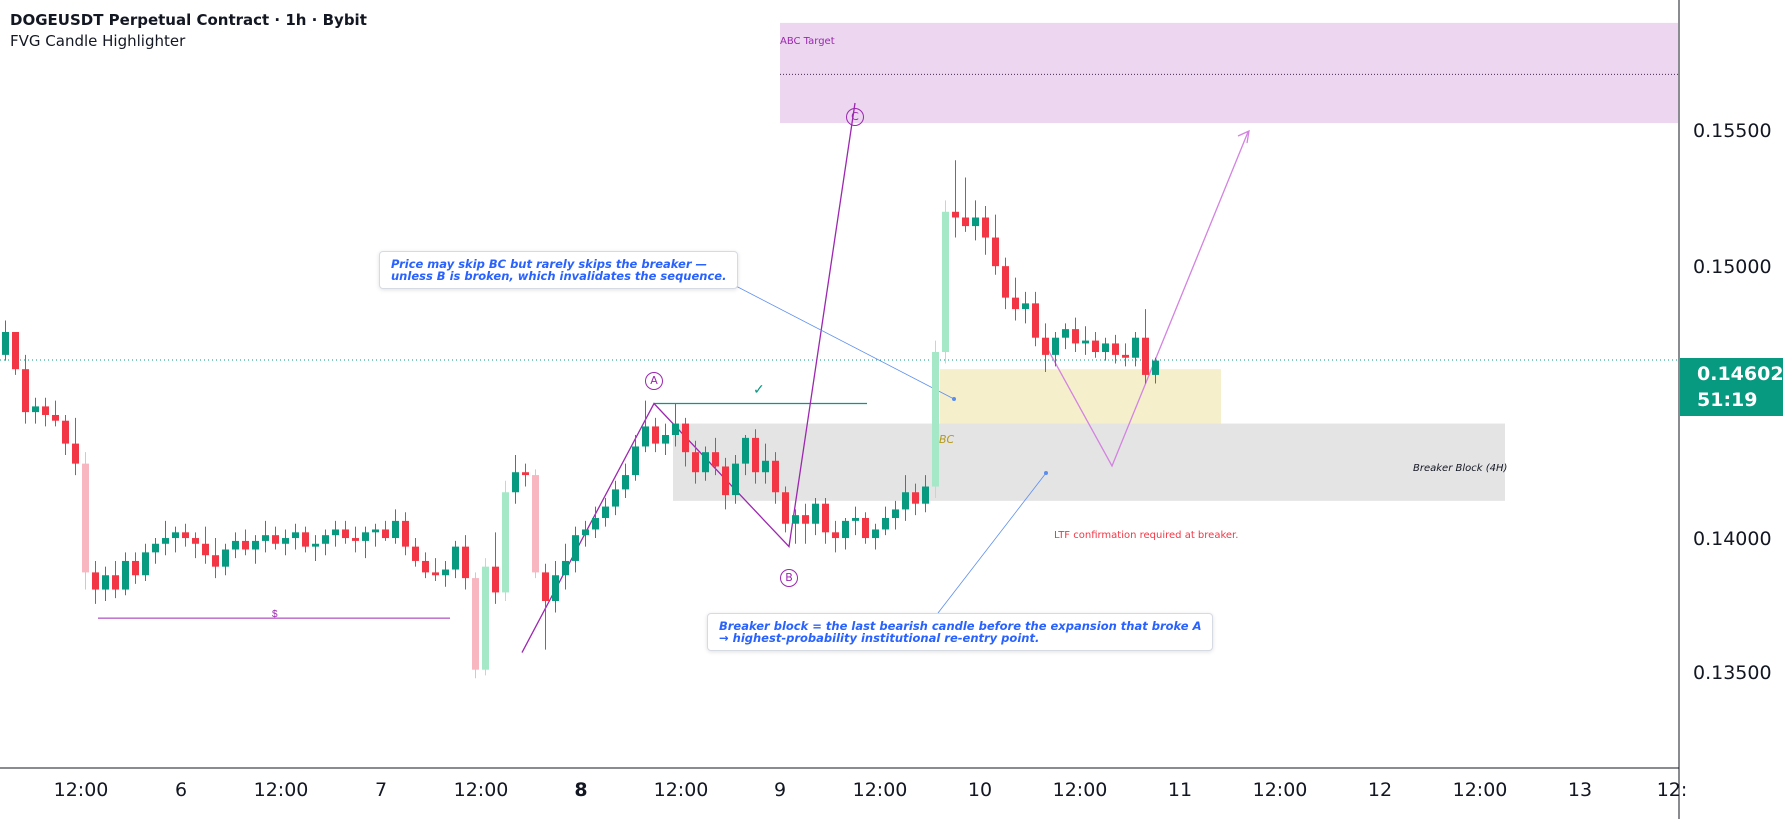 The image size is (1789, 819). Describe the element at coordinates (1146, 535) in the screenshot. I see `ltf-confirmation-text: LTF confirmation required at breaker.` at that location.